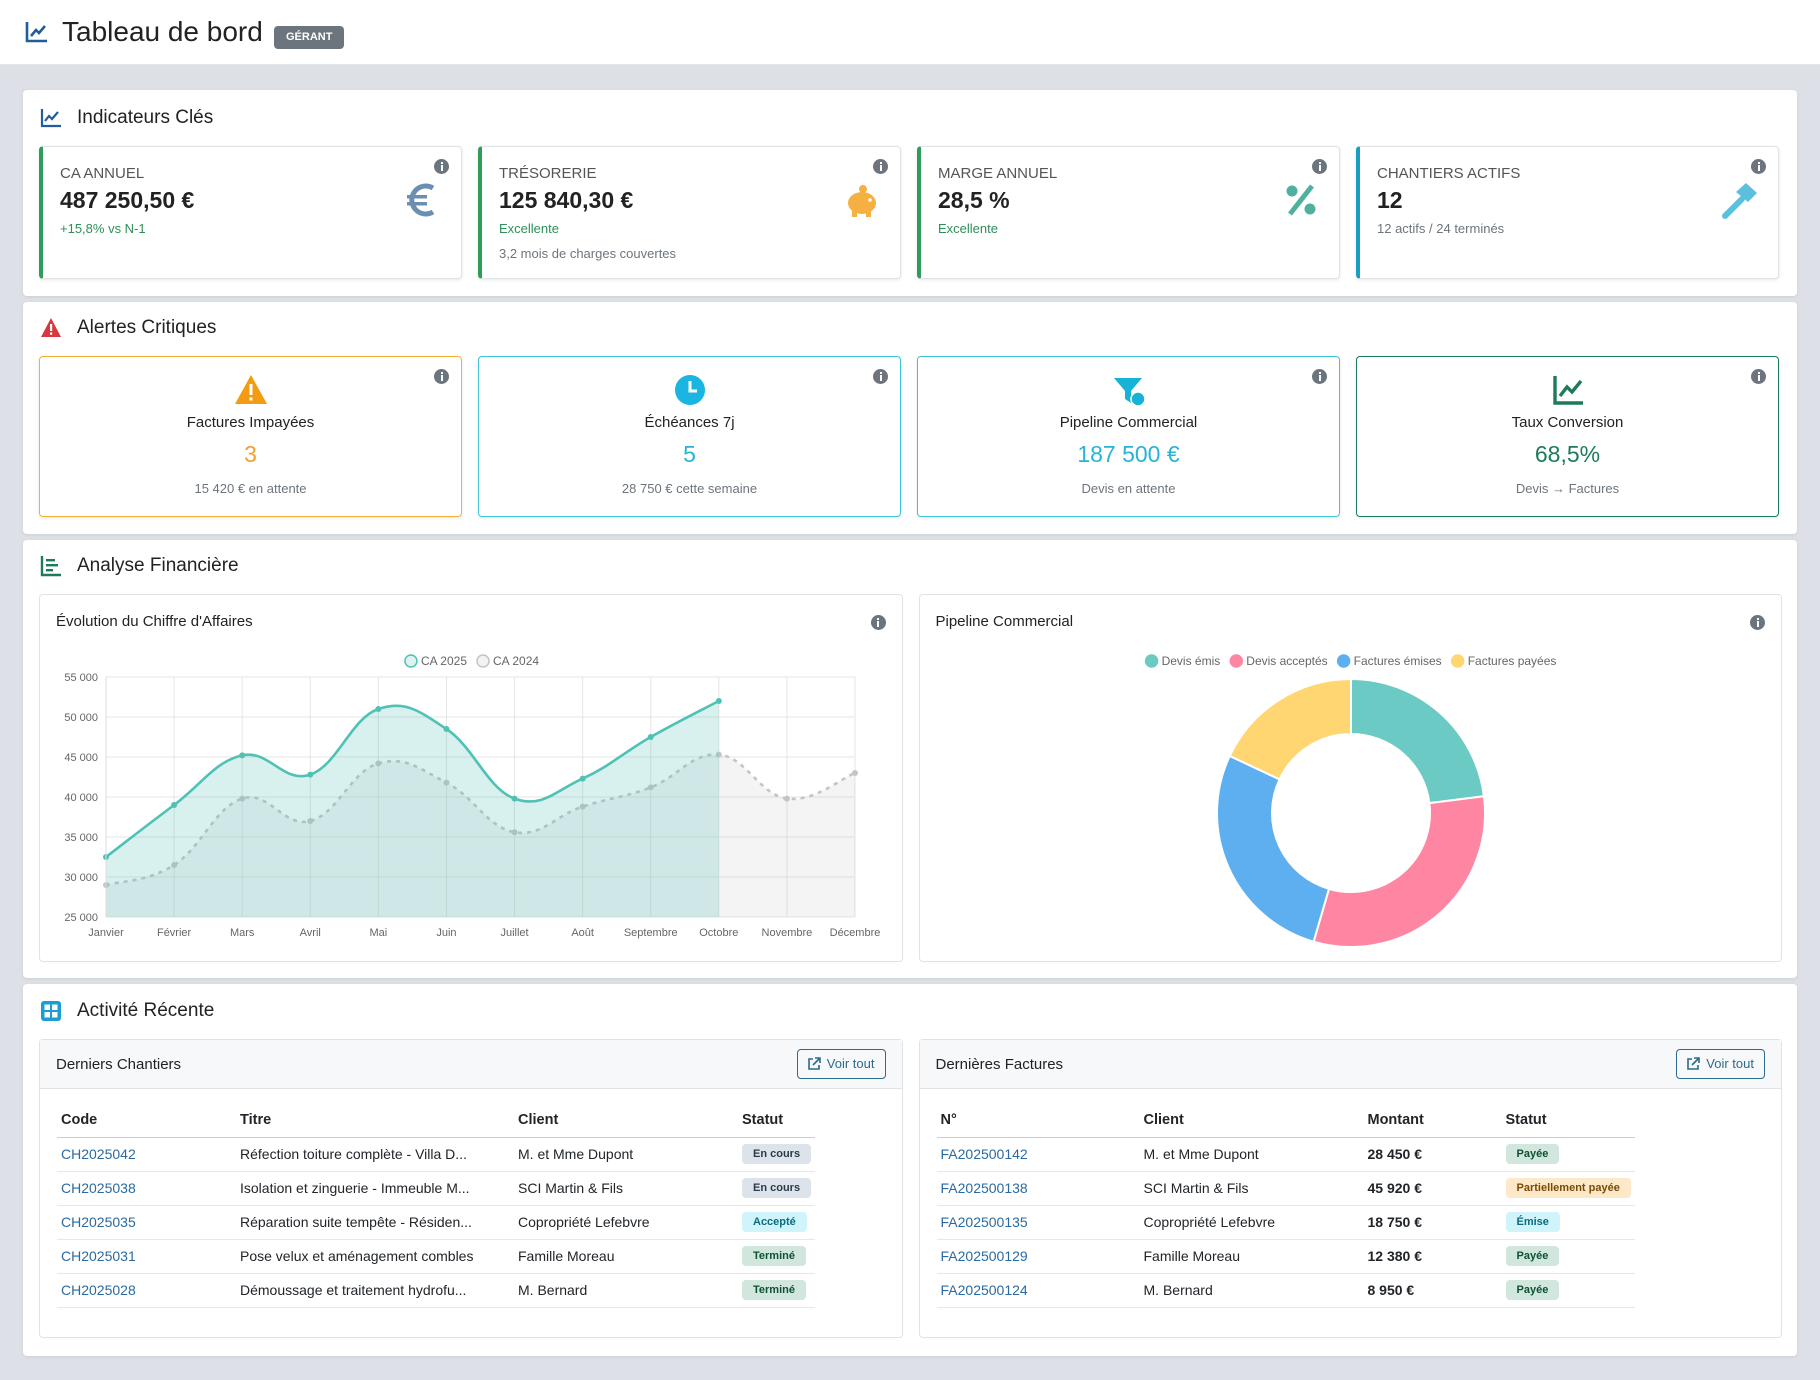 The height and width of the screenshot is (1380, 1820). I want to click on kpi-label: CHANTIERS ACTIFS, so click(1449, 173).